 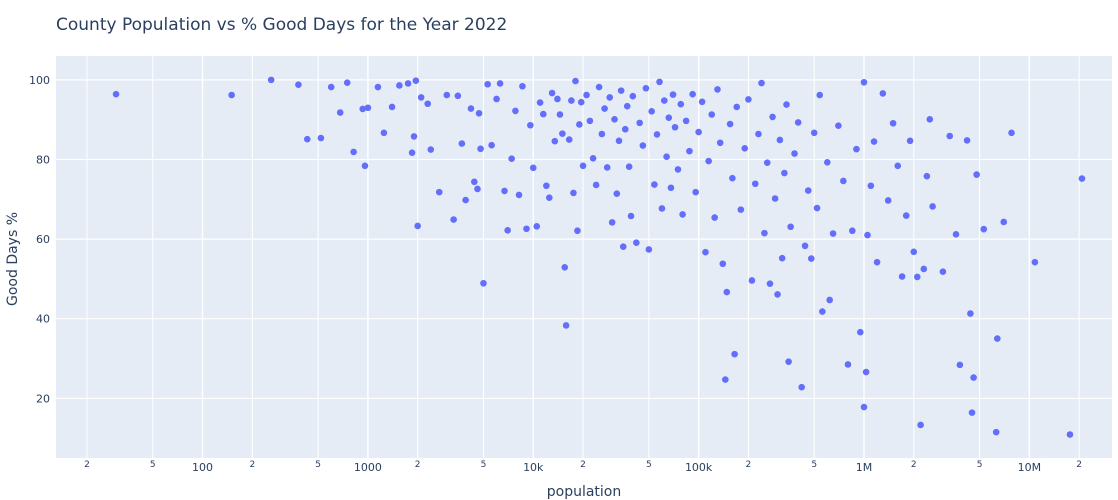 I want to click on x-axis-title: population, so click(x=584, y=492).